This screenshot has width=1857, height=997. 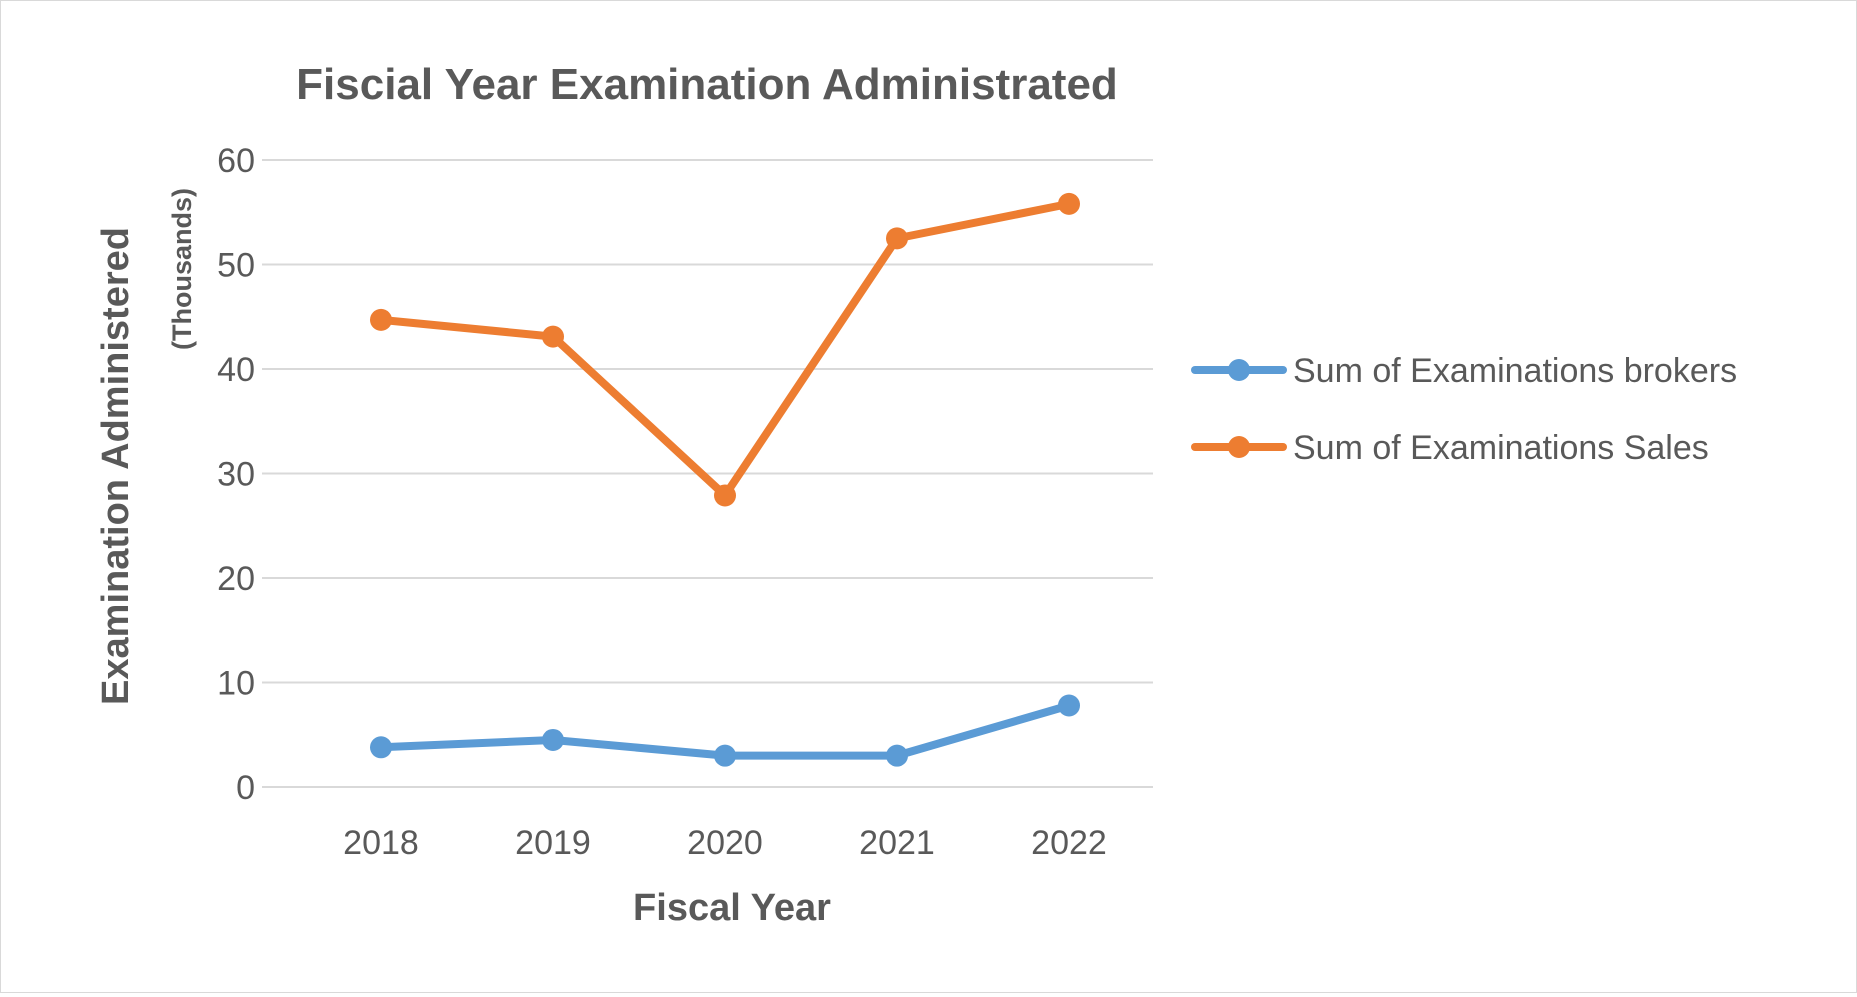 I want to click on x-tick-labels: 2018 2019 2020 2021 2022, so click(x=725, y=843).